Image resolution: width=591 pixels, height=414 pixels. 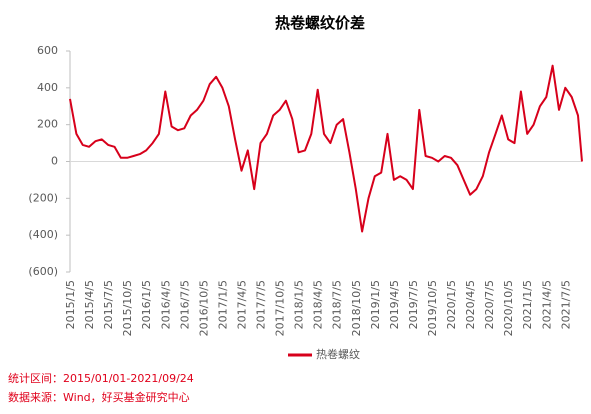 I want to click on x-tick-label: 2019/10/5, so click(x=432, y=308).